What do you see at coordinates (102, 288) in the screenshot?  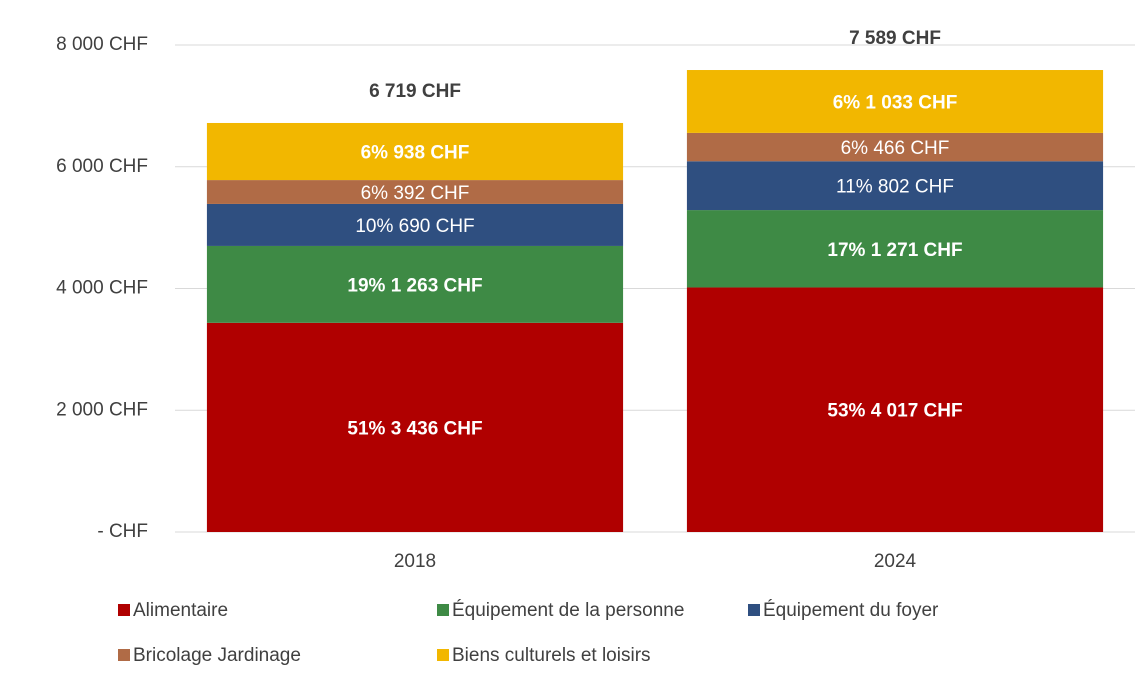 I see `y-tick-label: 4 000 CHF` at bounding box center [102, 288].